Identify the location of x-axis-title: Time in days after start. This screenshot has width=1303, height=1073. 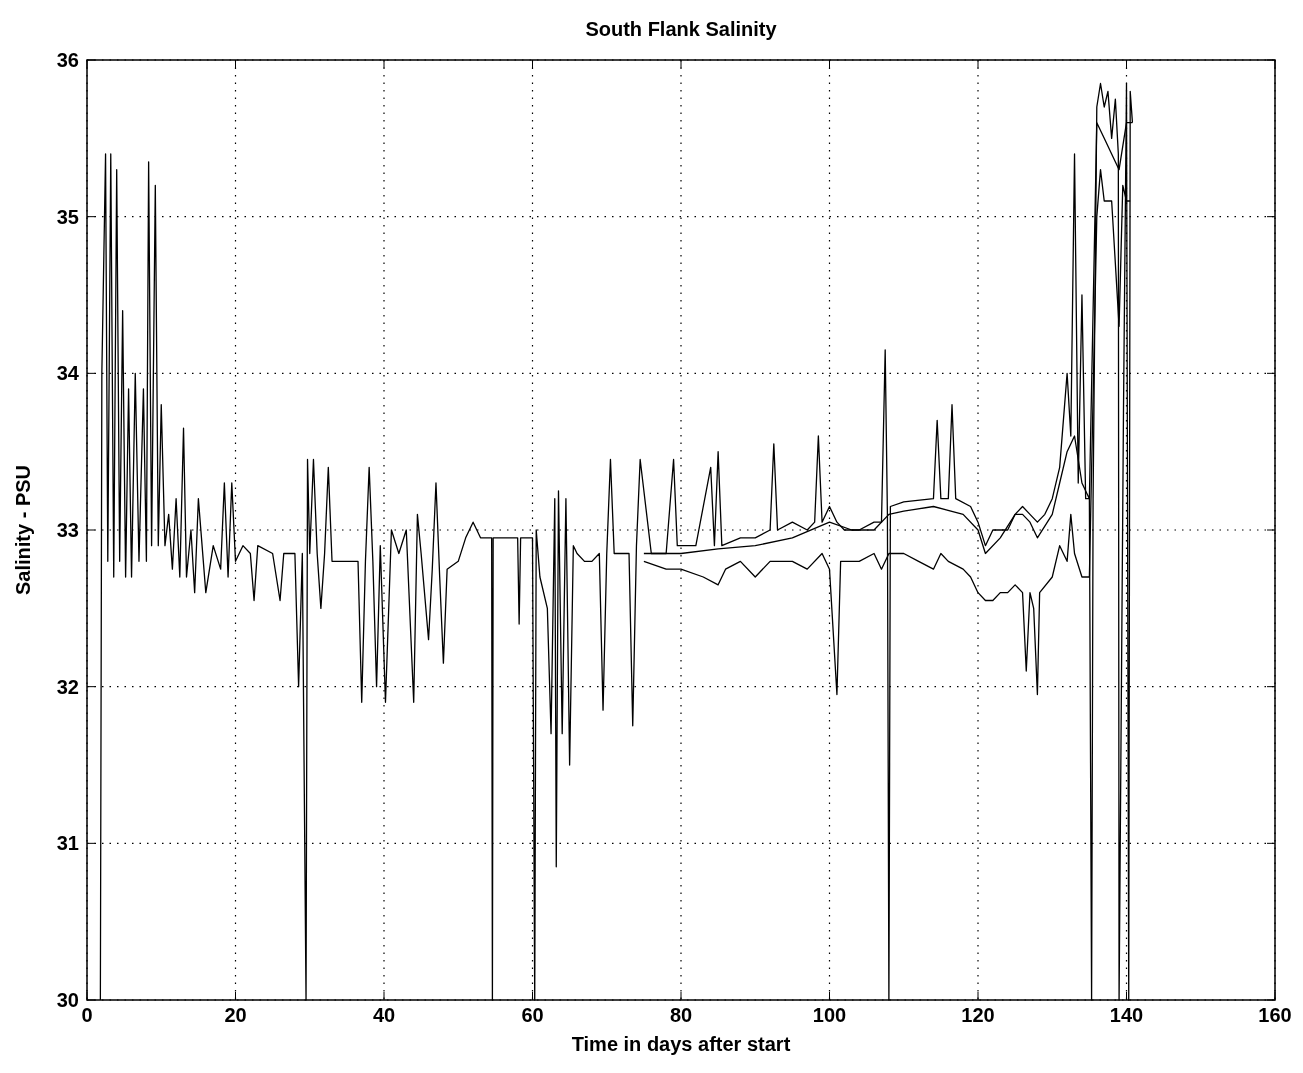
(681, 1044).